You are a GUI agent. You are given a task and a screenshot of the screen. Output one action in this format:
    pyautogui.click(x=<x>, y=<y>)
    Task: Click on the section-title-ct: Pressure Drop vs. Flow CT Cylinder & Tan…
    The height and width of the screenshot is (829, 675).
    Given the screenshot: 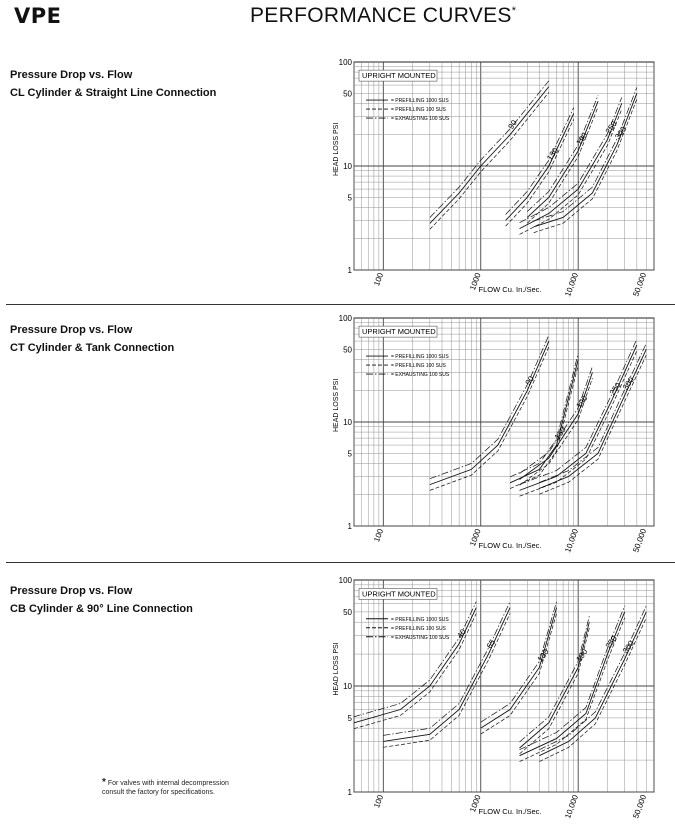 What is the action you would take?
    pyautogui.click(x=92, y=339)
    